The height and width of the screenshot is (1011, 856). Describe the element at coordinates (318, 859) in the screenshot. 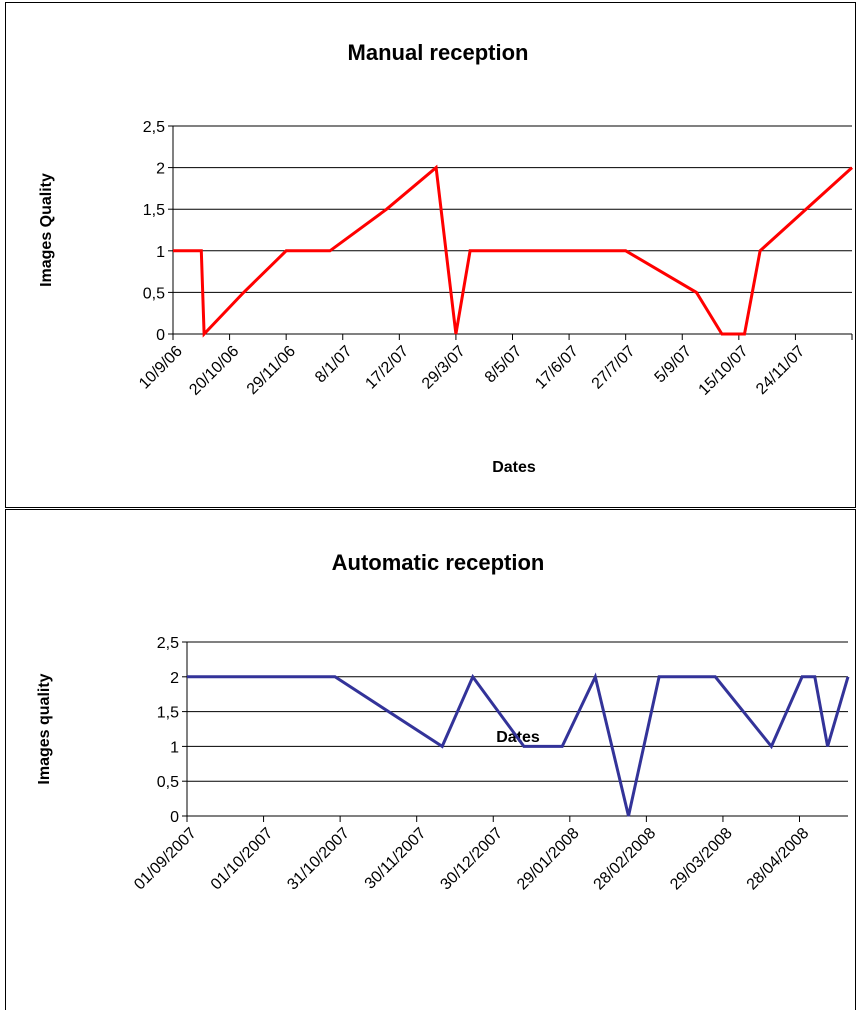

I see `x-tick-label: 31/10/2007` at that location.